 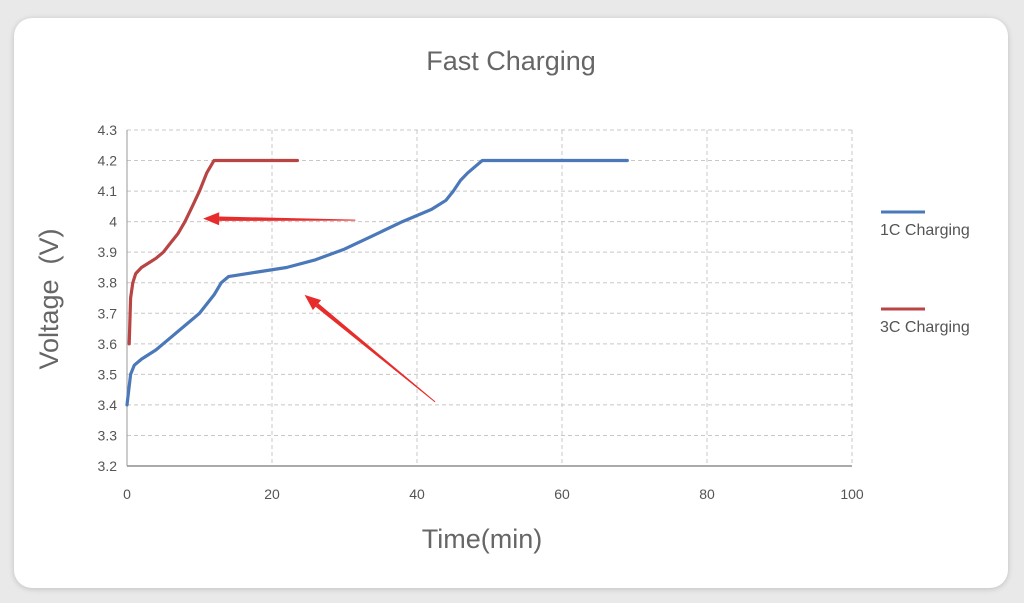 What do you see at coordinates (482, 539) in the screenshot?
I see `x-axis-label: Time(min)` at bounding box center [482, 539].